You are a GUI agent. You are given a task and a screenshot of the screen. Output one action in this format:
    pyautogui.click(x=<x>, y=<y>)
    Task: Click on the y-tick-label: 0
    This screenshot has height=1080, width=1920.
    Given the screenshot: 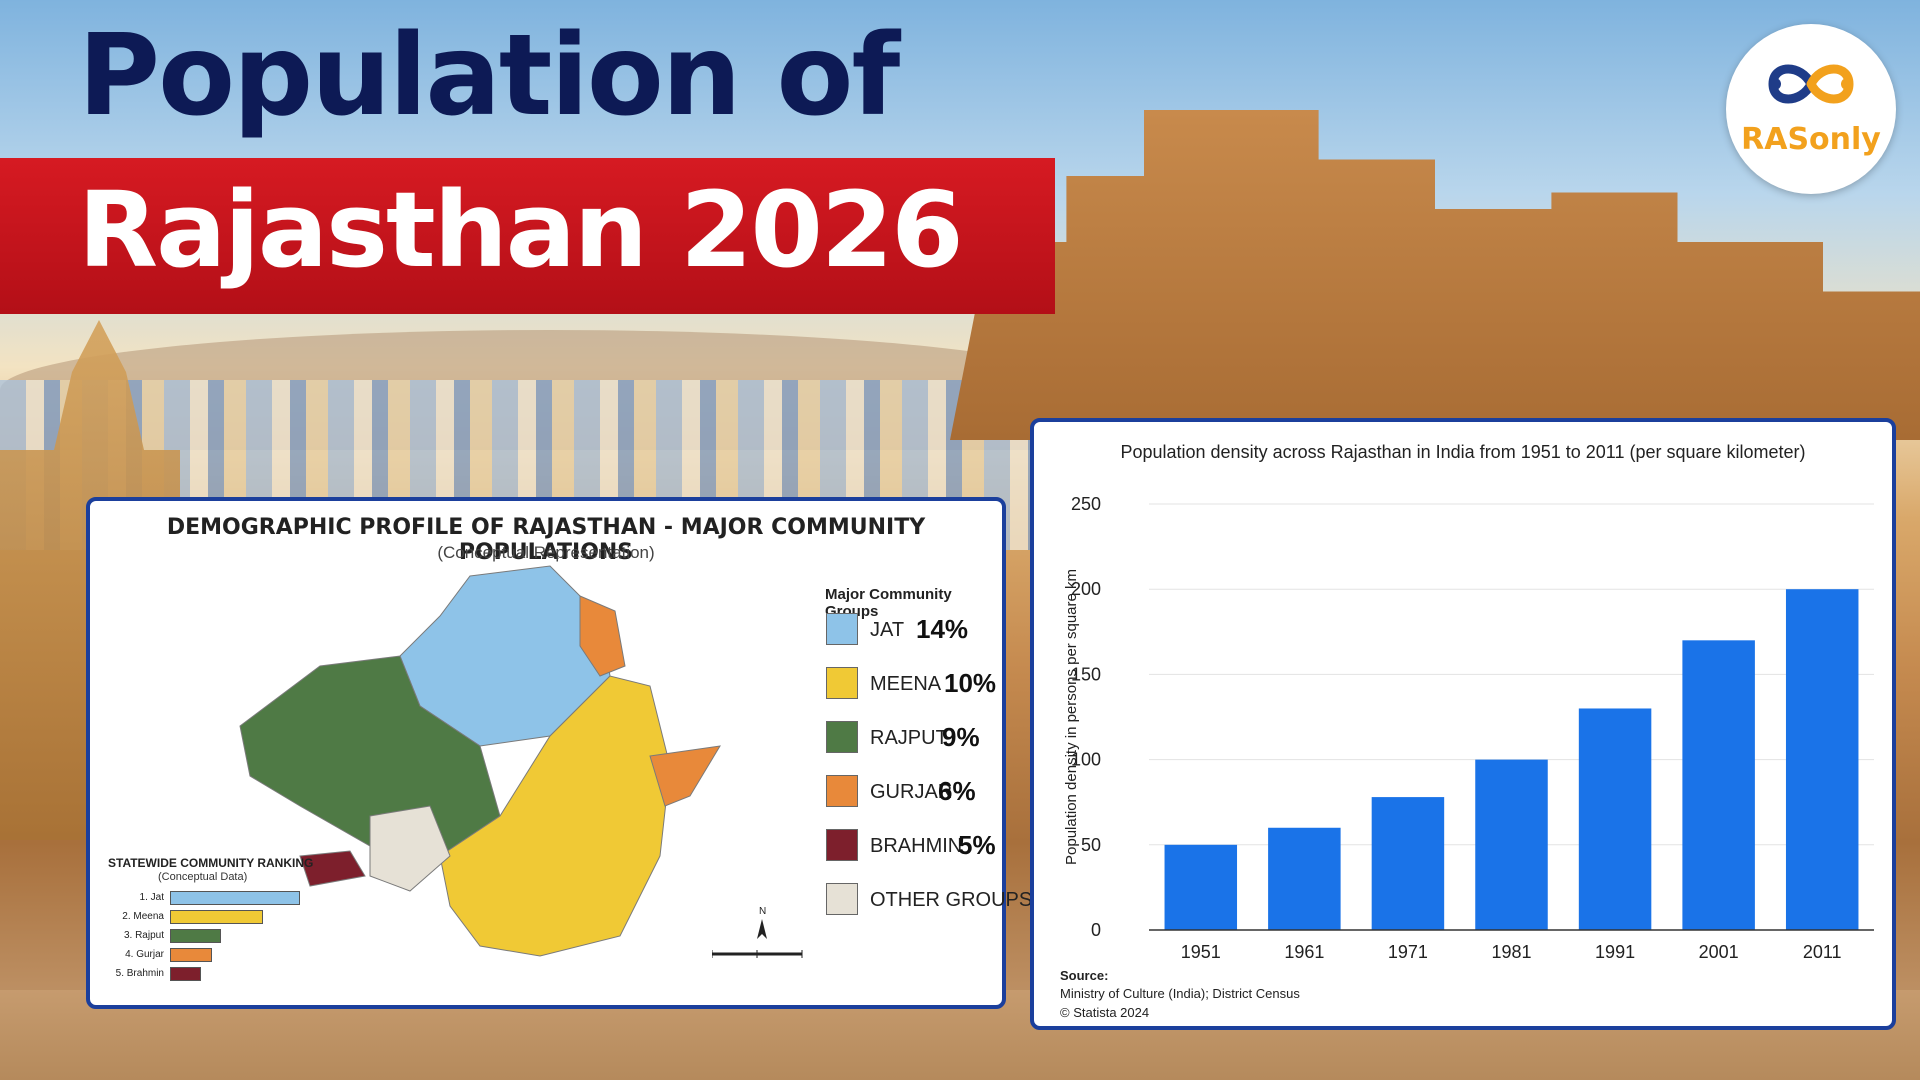 What is the action you would take?
    pyautogui.click(x=1096, y=930)
    